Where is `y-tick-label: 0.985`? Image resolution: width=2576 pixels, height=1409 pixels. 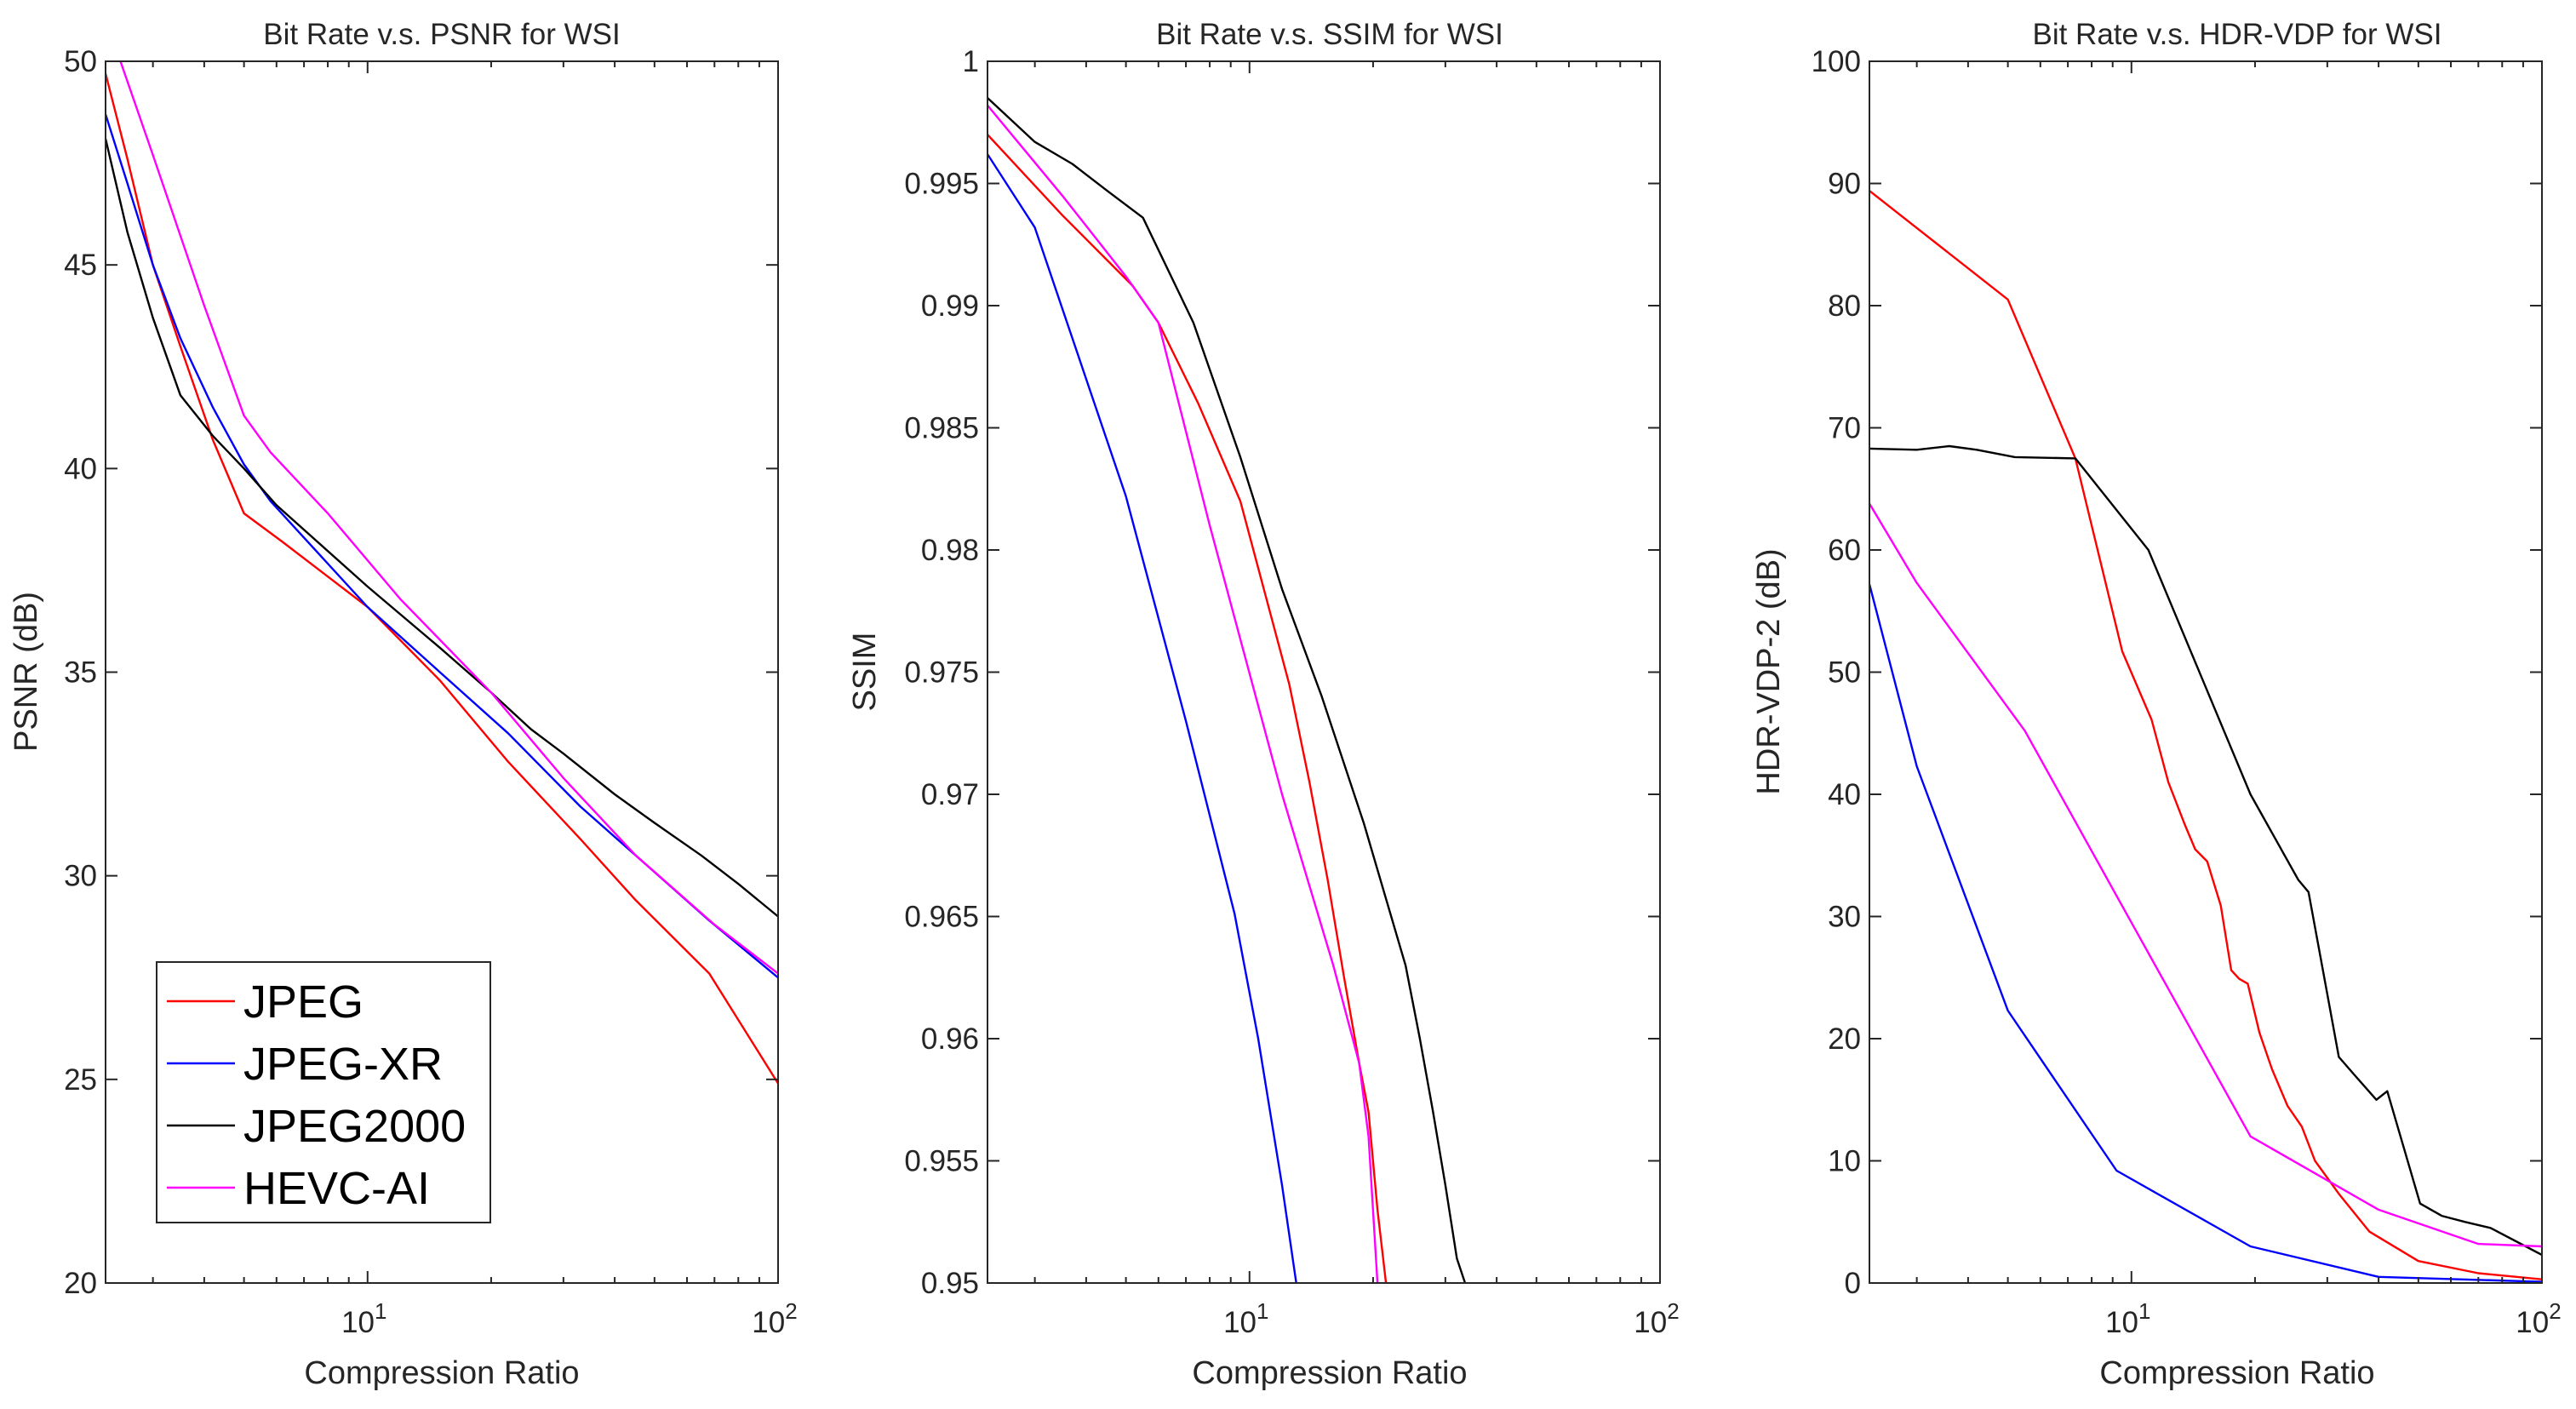 y-tick-label: 0.985 is located at coordinates (941, 428).